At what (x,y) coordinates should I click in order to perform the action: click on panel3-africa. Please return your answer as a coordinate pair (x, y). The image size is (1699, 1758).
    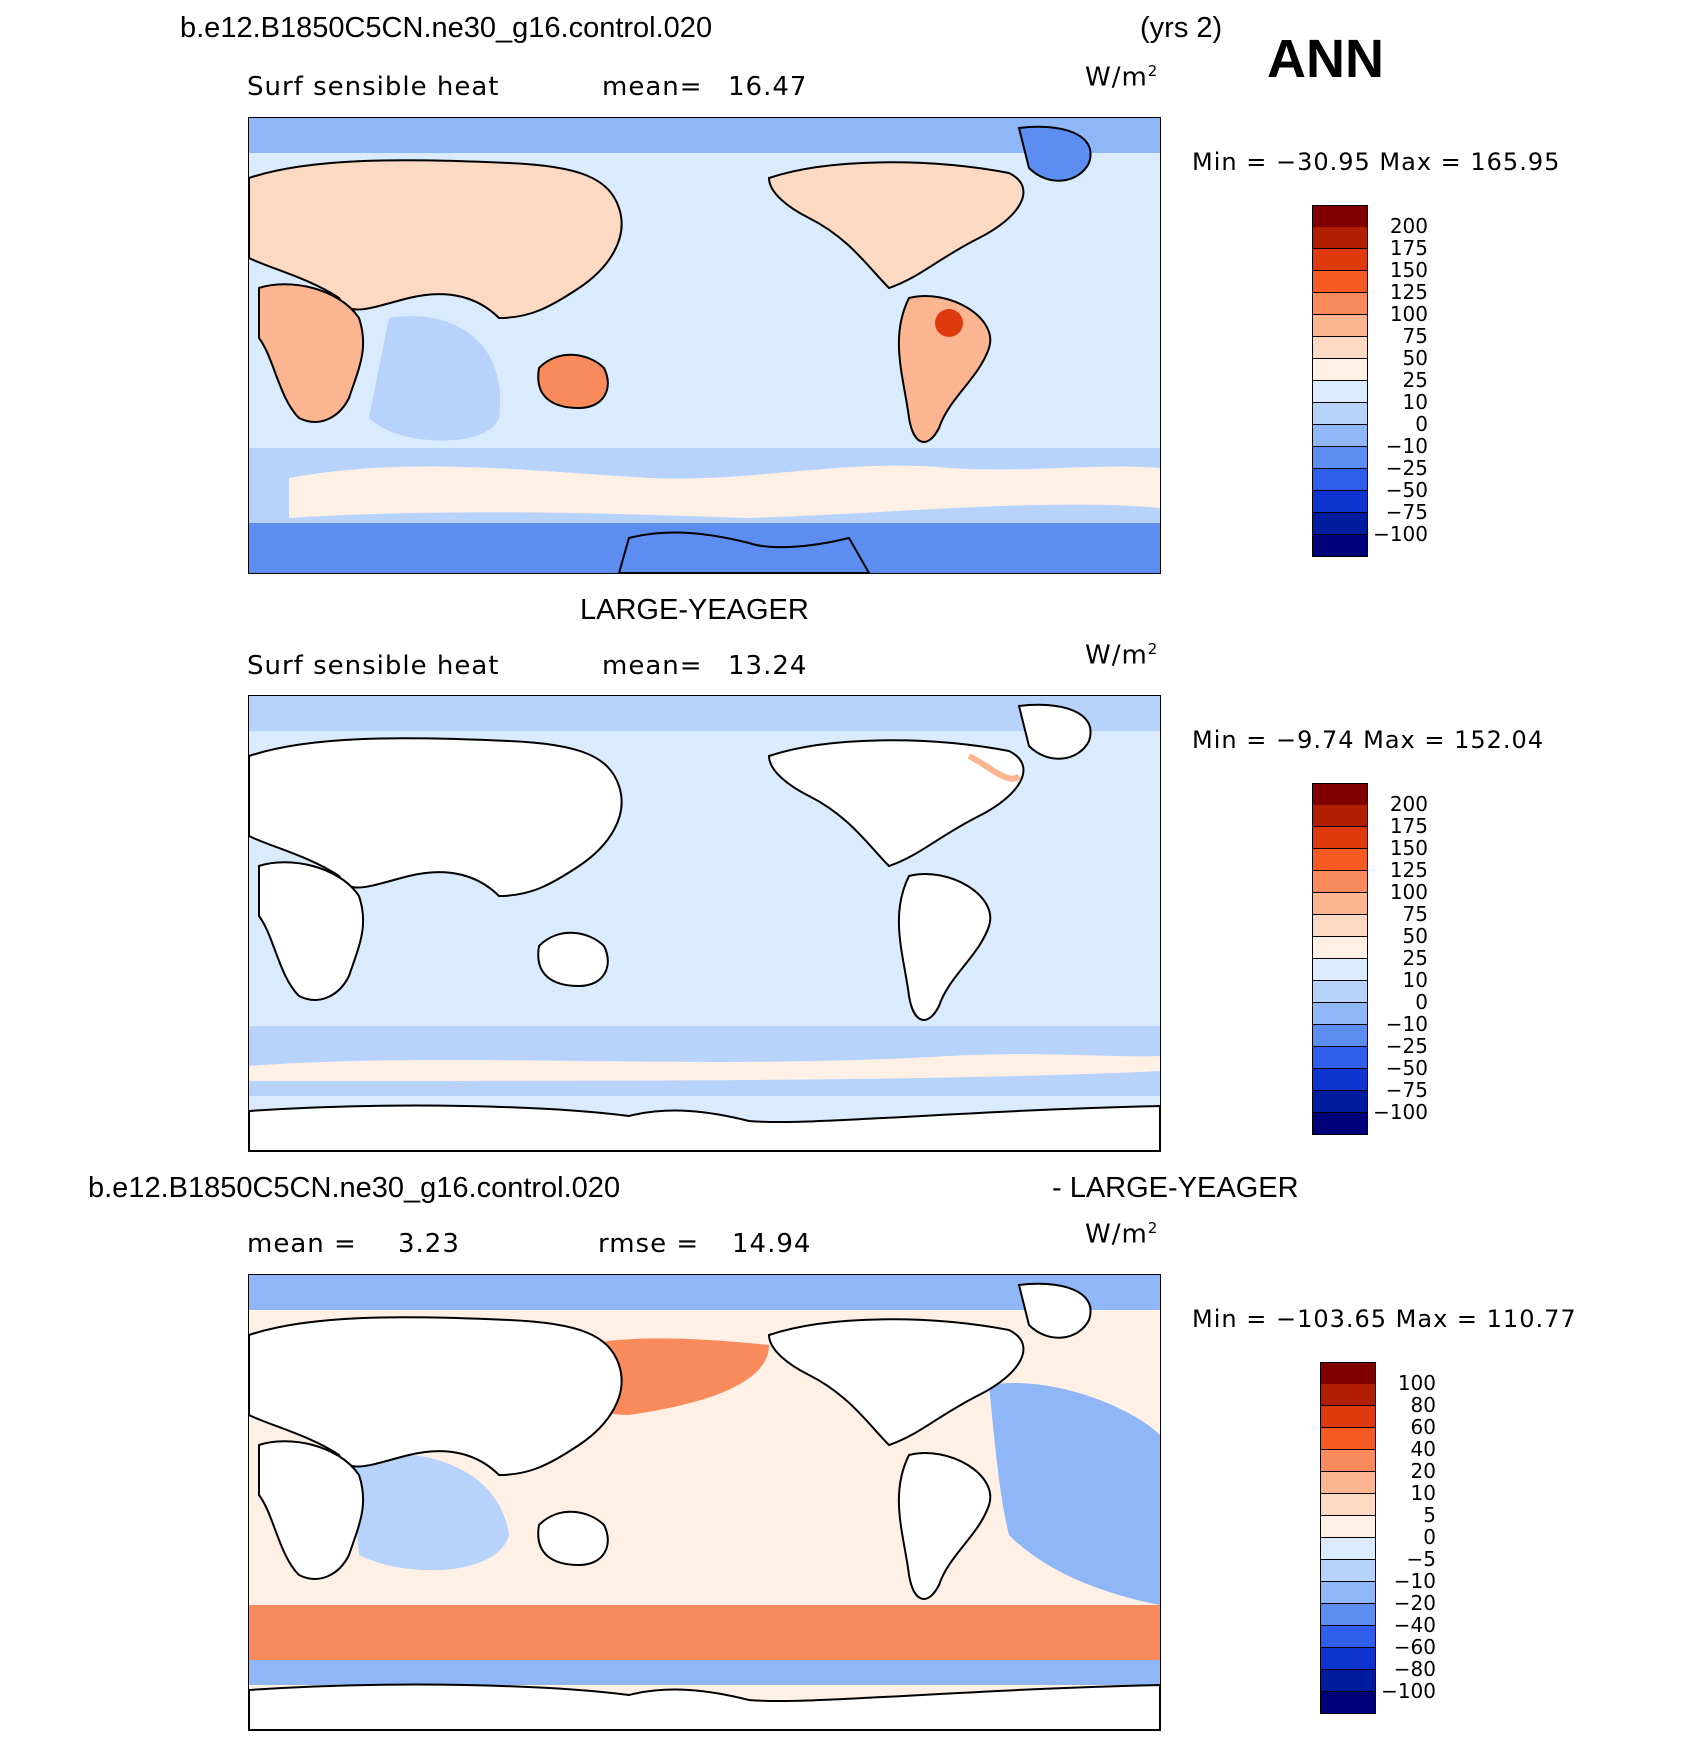
    Looking at the image, I should click on (311, 1510).